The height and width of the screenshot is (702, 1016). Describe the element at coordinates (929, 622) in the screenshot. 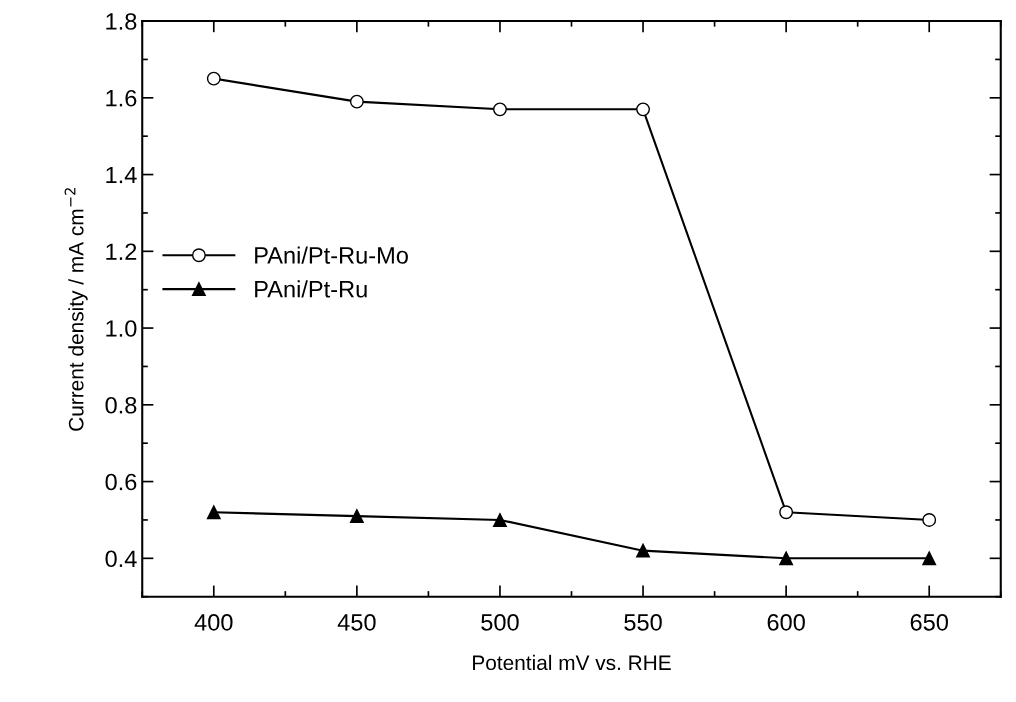

I see `x-tick-label: 650` at that location.